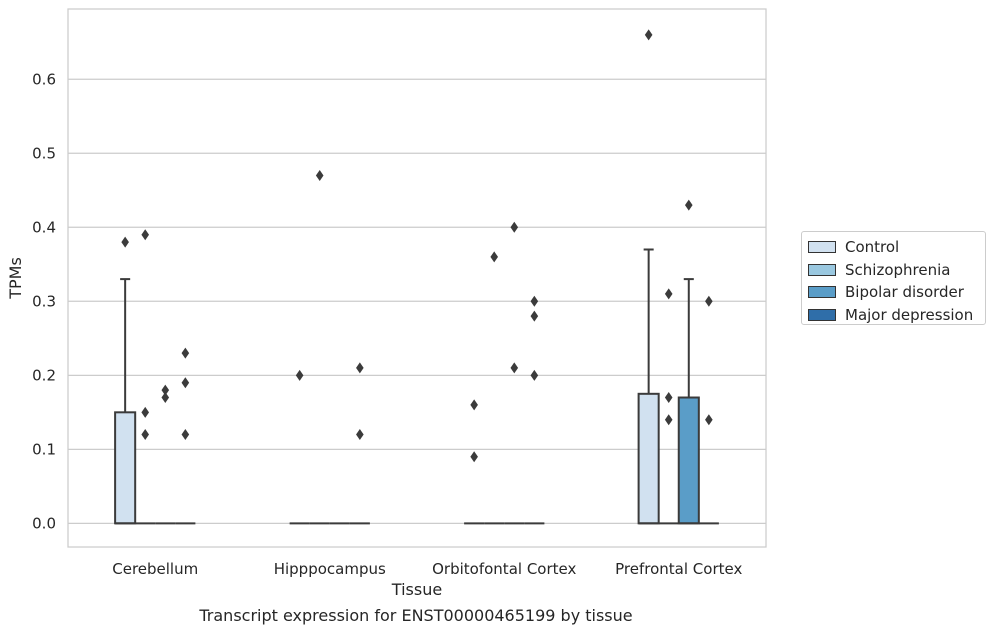 This screenshot has height=634, width=997. I want to click on y-tick-label: 0.3, so click(44, 301).